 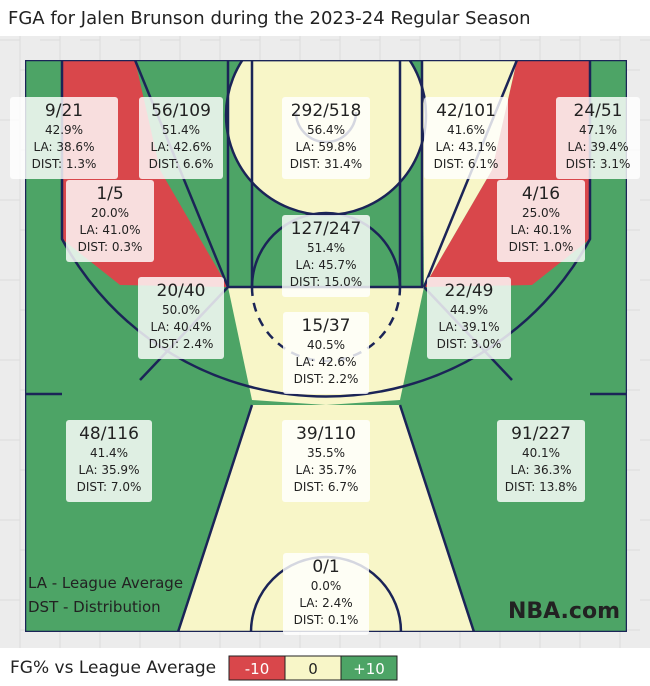 I want to click on legend-label: 0, so click(x=313, y=669).